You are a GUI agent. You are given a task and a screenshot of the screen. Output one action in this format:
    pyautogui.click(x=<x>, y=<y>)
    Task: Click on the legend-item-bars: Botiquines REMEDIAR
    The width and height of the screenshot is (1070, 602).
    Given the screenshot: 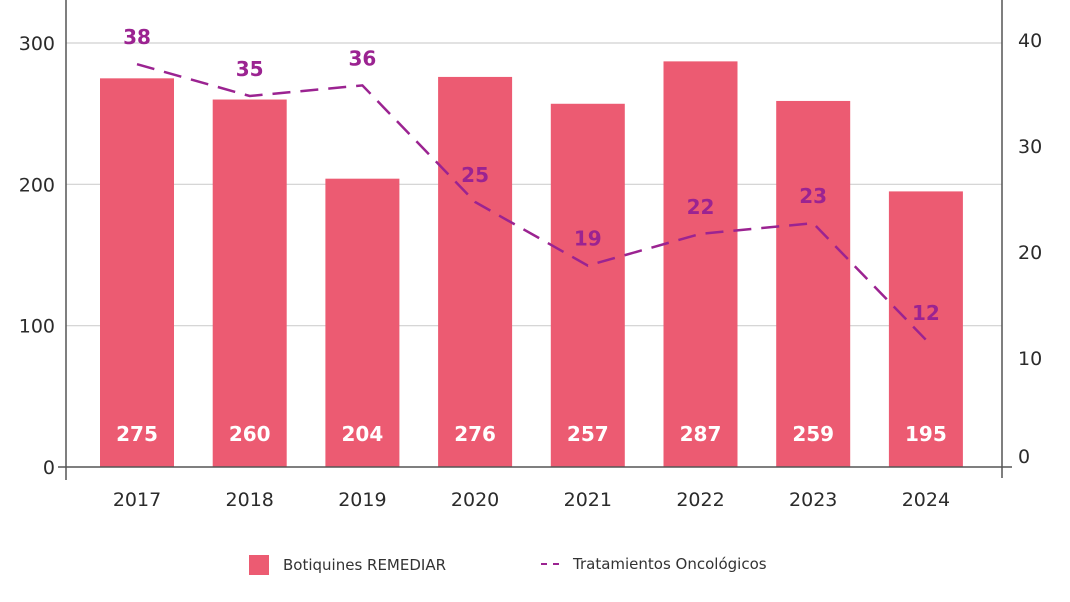 What is the action you would take?
    pyautogui.click(x=347, y=565)
    